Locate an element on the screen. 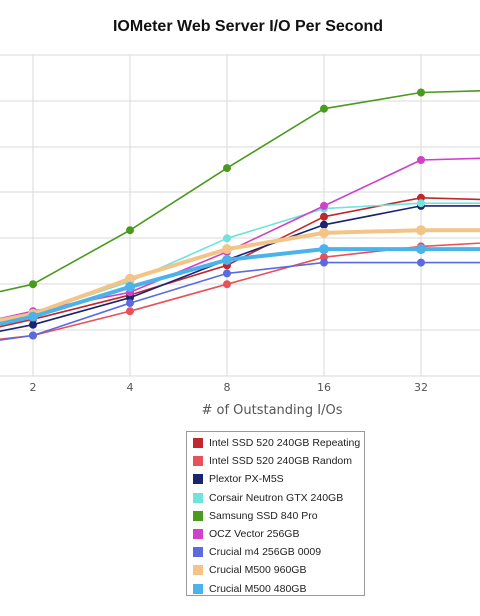  legend-label: Intel SSD 520 240GB Random is located at coordinates (281, 461).